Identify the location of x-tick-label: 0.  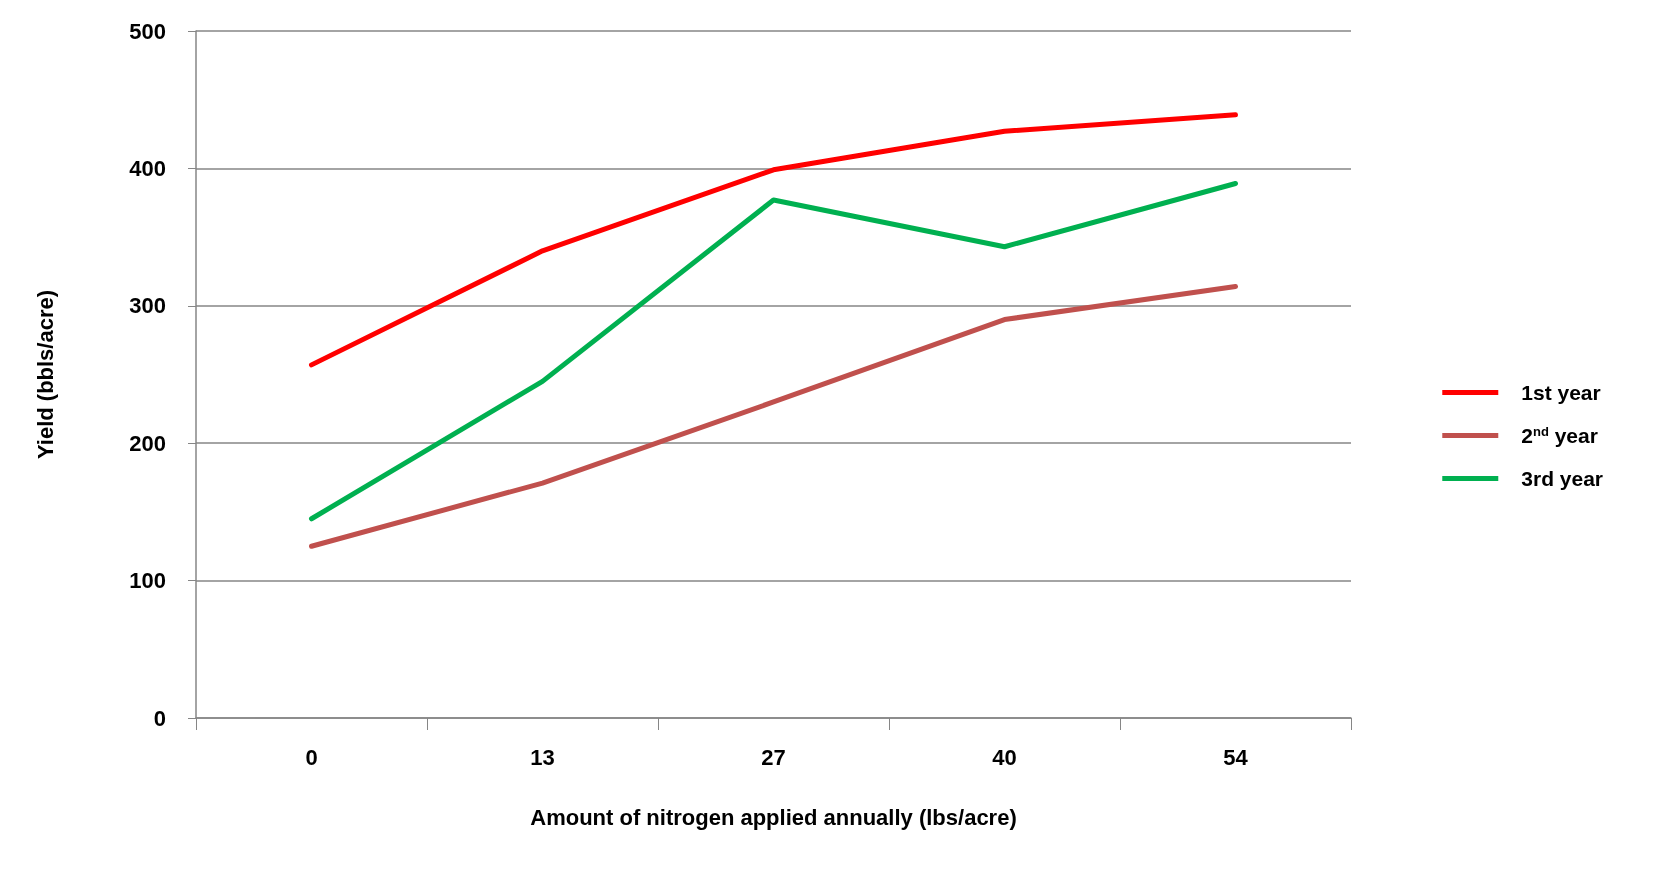
(311, 757).